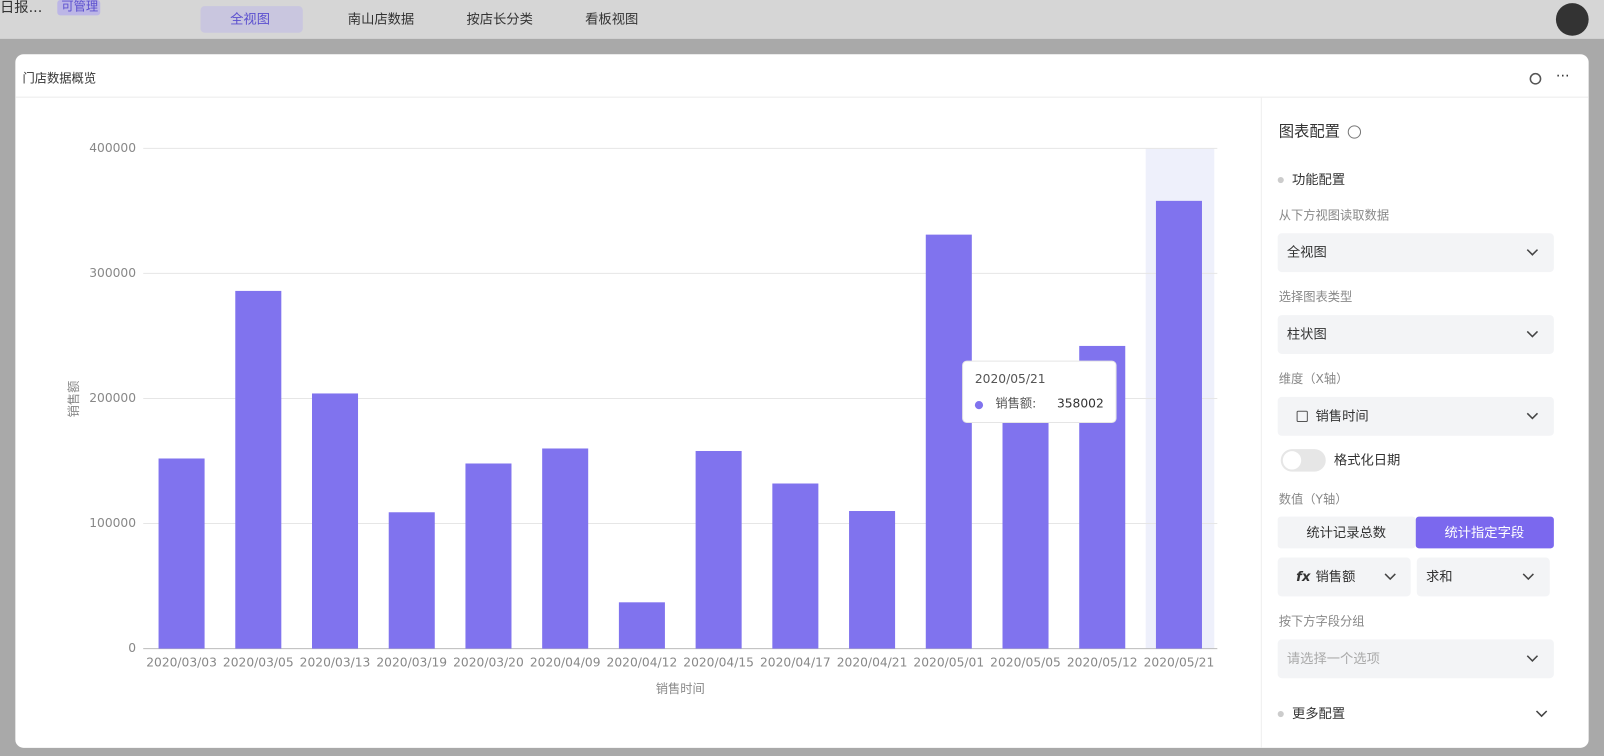  What do you see at coordinates (1563, 77) in the screenshot?
I see `more-icon: ···` at bounding box center [1563, 77].